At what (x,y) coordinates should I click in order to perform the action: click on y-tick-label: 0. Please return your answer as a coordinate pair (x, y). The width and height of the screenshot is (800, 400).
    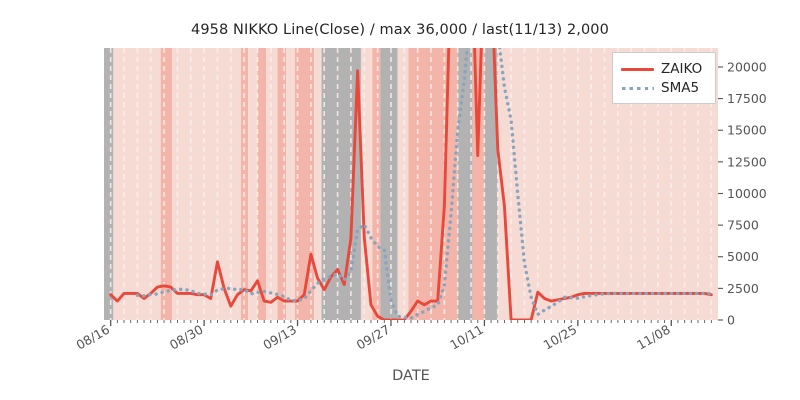
    Looking at the image, I should click on (731, 320).